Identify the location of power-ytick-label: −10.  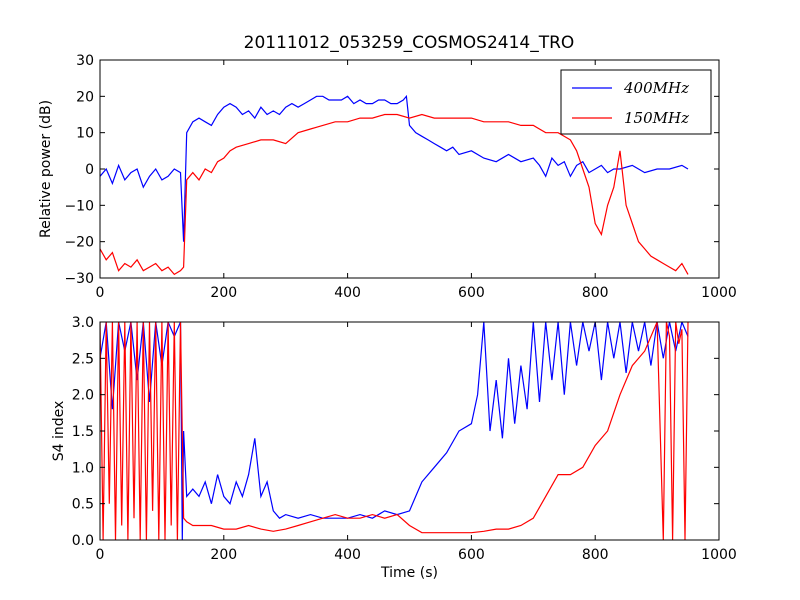
(79, 206).